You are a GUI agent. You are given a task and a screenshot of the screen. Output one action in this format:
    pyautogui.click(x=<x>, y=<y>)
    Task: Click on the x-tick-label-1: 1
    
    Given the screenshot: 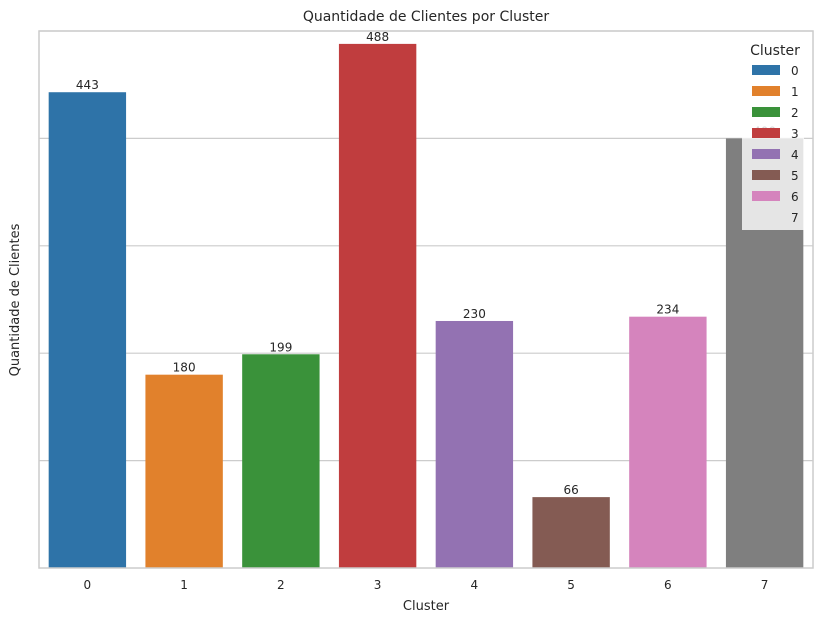 What is the action you would take?
    pyautogui.click(x=184, y=585)
    